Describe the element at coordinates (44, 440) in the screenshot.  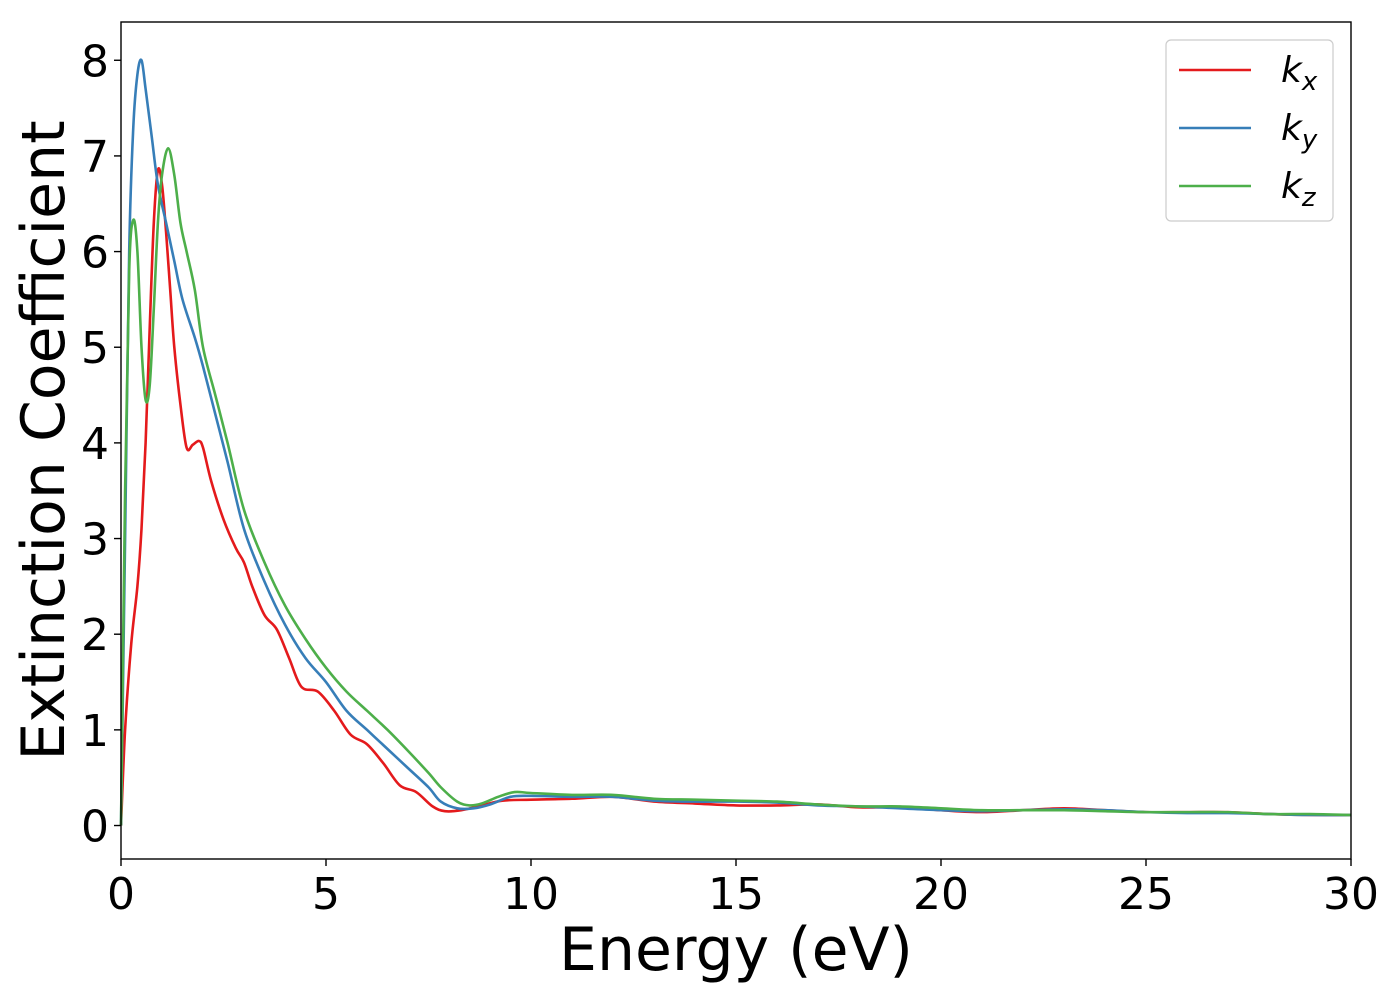
I see `y-axis-title: Extinction Coefficient` at that location.